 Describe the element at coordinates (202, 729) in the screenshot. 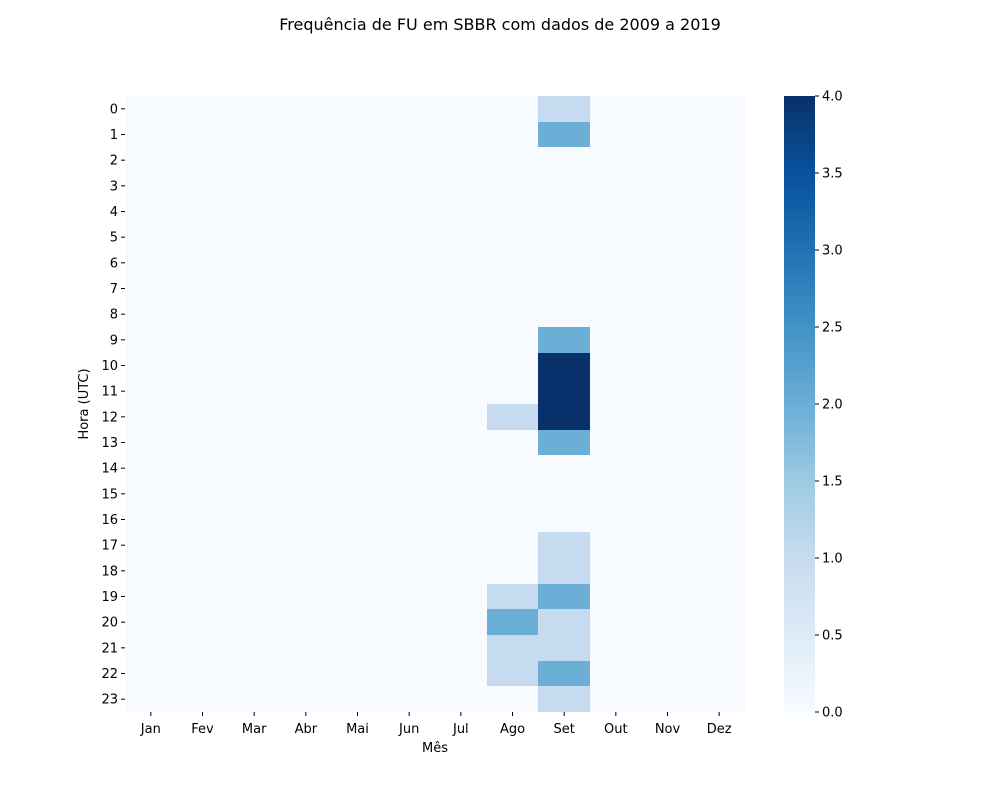

I see `x-tick-label: Fev` at that location.